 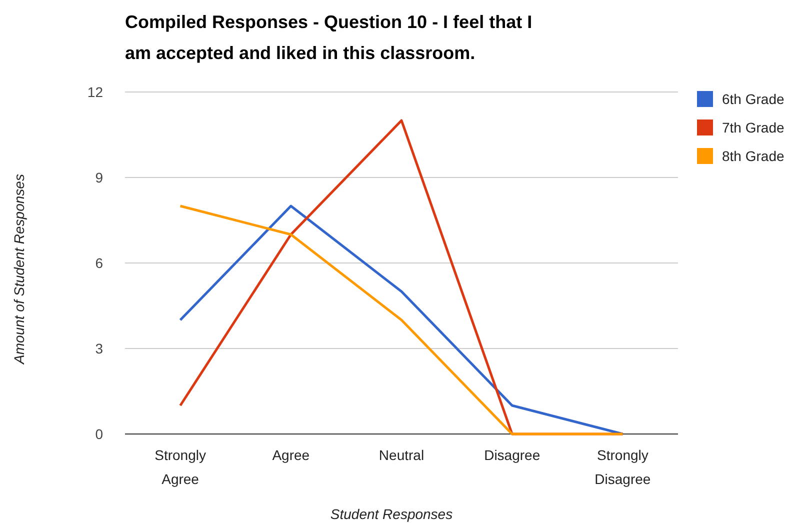 I want to click on y-tick-label: 12, so click(x=95, y=92).